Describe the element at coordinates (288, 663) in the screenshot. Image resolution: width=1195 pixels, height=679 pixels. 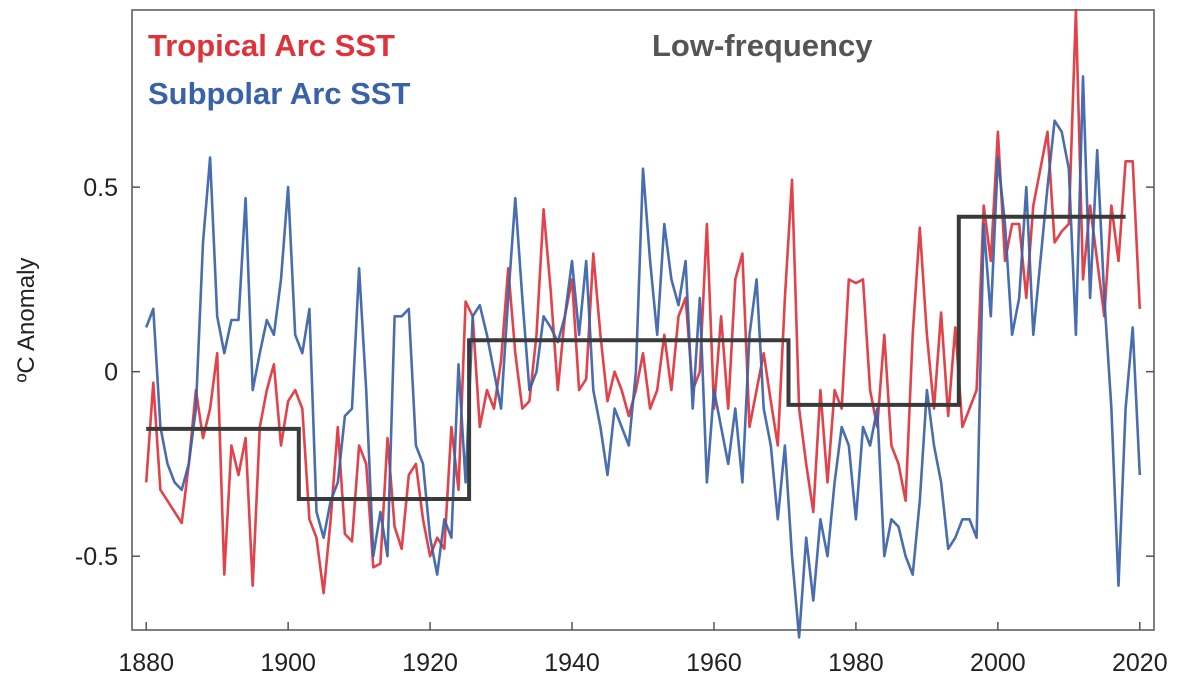
I see `x-tick-label: 1900` at that location.